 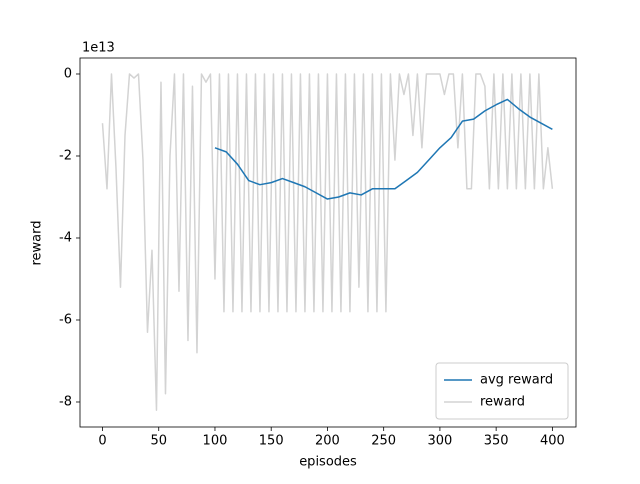 What do you see at coordinates (65, 319) in the screenshot?
I see `y-tick-label: -6` at bounding box center [65, 319].